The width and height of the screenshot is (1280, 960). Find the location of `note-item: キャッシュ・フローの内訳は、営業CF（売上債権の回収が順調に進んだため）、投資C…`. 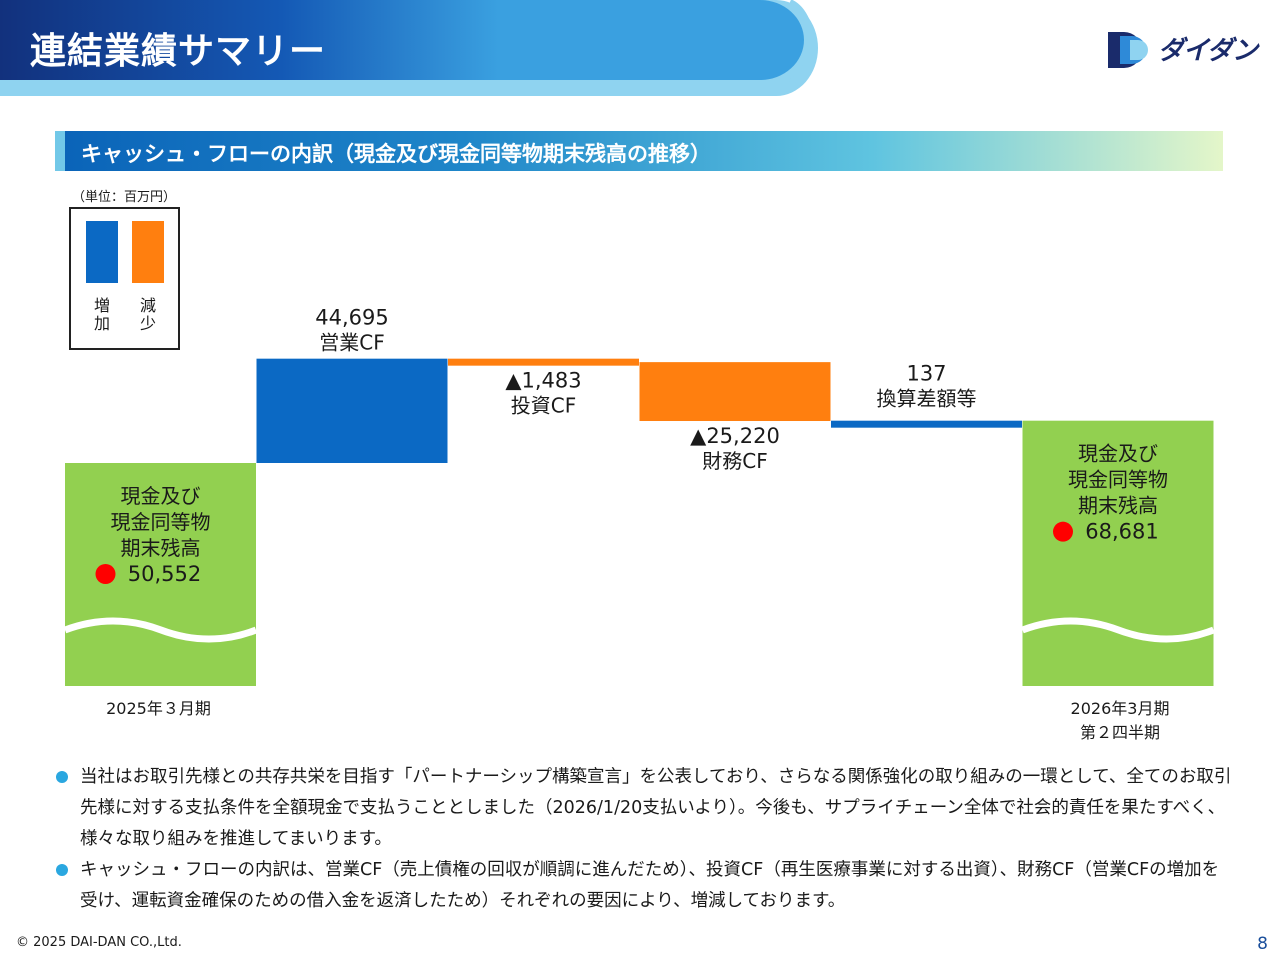

note-item: キャッシュ・フローの内訳は、営業CF（売上債権の回収が順調に進んだため）、投資C… is located at coordinates (644, 886).